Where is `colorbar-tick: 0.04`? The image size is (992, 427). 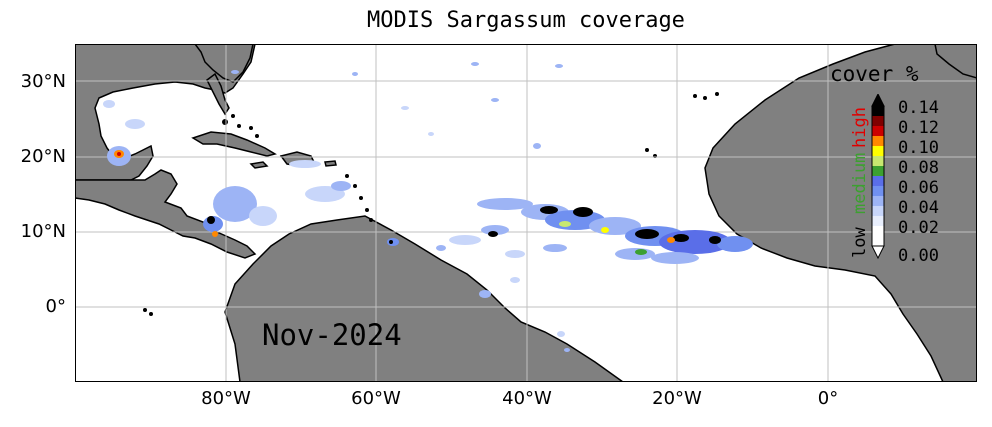
colorbar-tick: 0.04 is located at coordinates (918, 208).